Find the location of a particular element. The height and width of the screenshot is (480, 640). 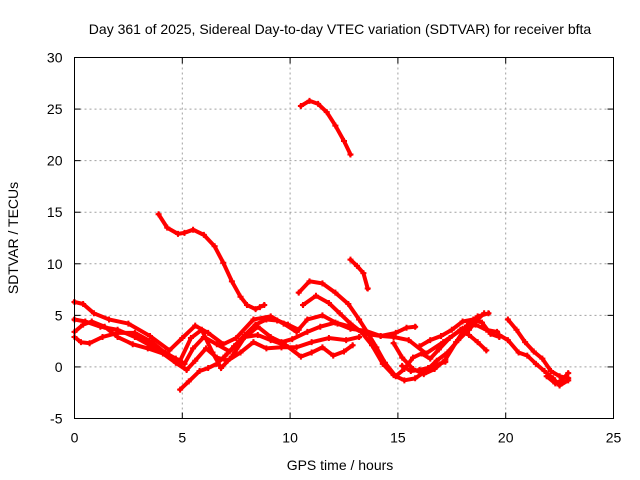

y-tick-label: 25 is located at coordinates (55, 109).